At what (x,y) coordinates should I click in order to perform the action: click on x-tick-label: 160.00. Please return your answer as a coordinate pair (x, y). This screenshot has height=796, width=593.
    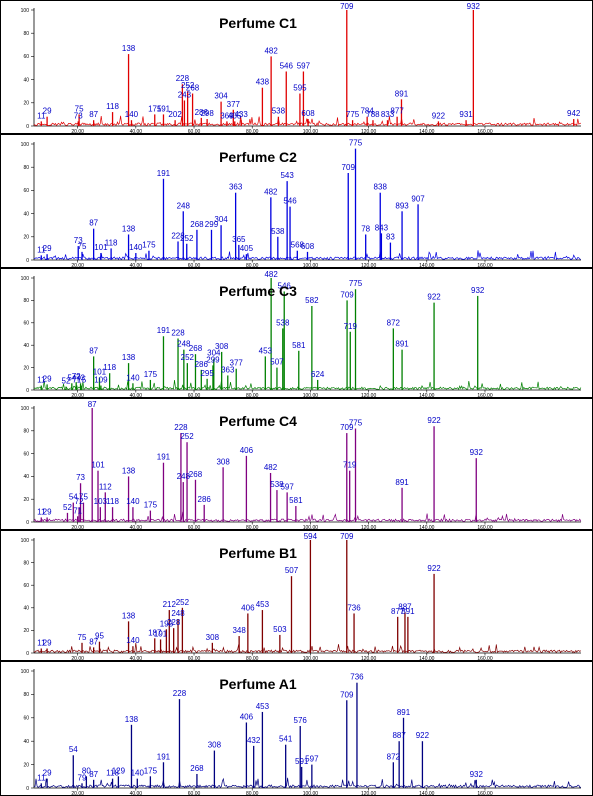
    Looking at the image, I should click on (485, 659).